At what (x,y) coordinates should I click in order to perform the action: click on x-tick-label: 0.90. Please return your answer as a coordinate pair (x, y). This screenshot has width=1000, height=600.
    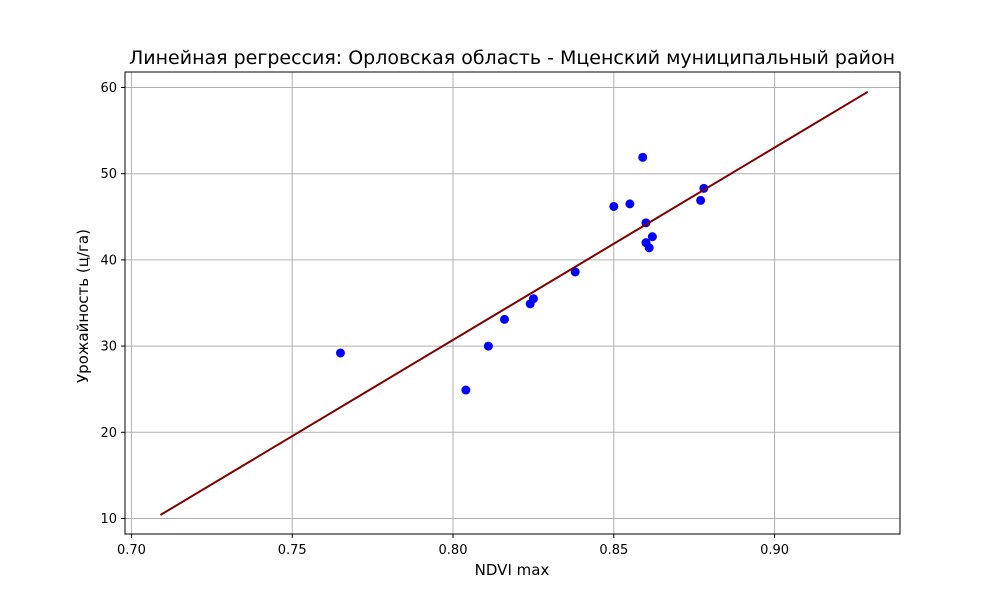
    Looking at the image, I should click on (774, 550).